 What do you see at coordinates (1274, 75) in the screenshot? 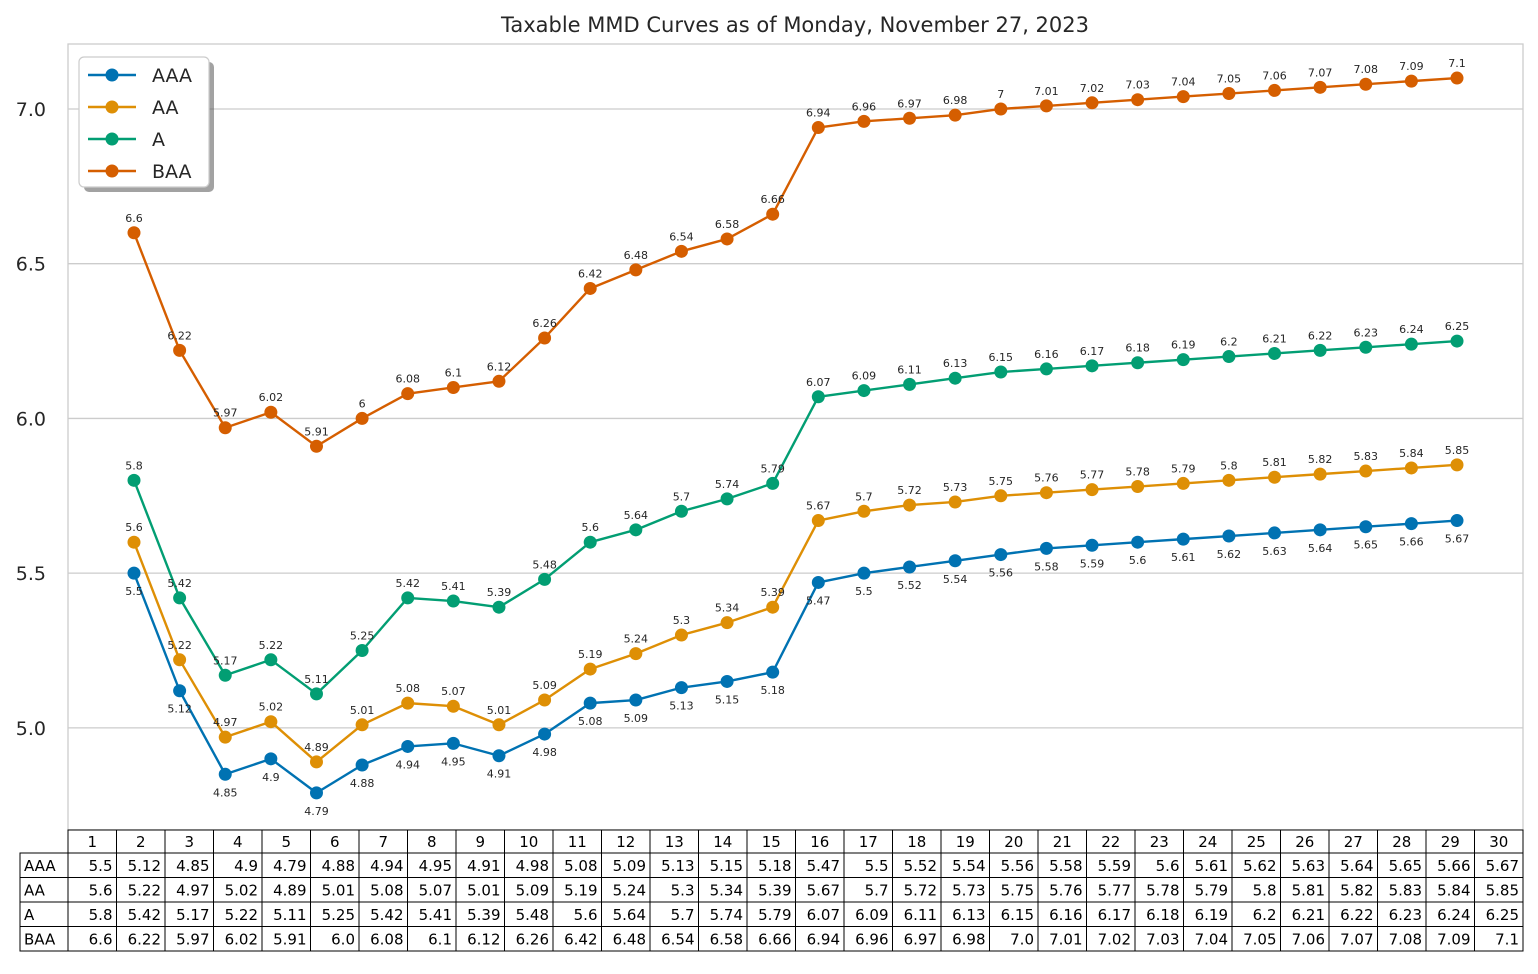
I see `data-label: 7.06` at bounding box center [1274, 75].